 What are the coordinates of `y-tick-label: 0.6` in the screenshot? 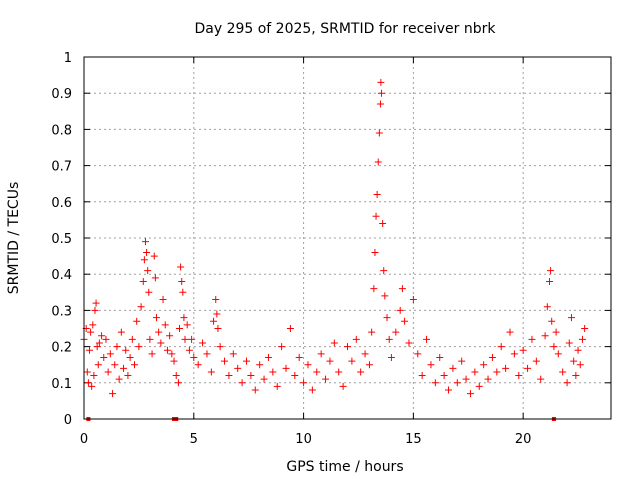 It's located at (61, 203).